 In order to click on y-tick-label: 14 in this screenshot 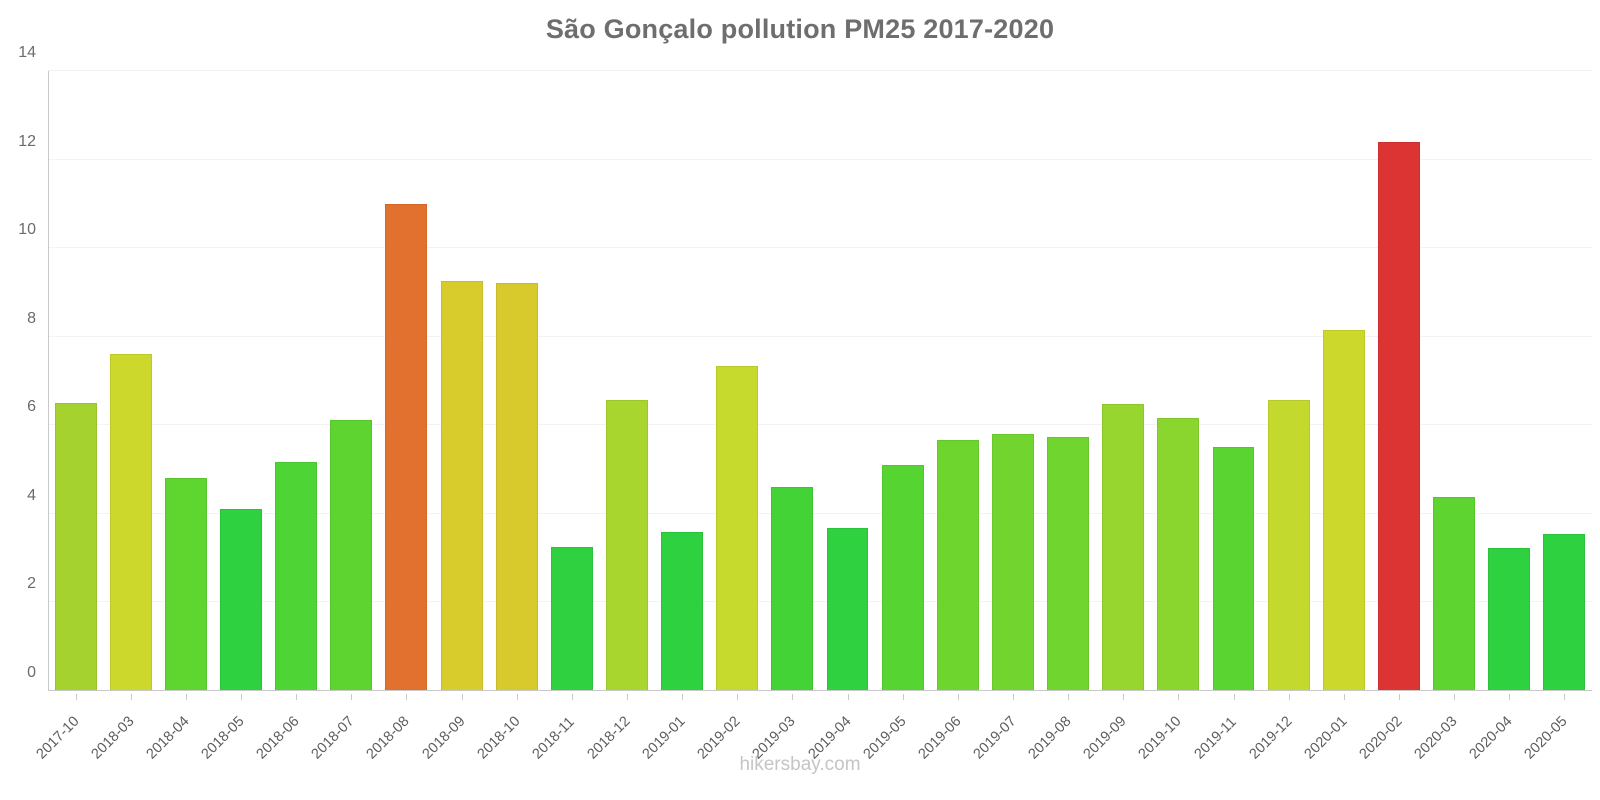, I will do `click(27, 52)`.